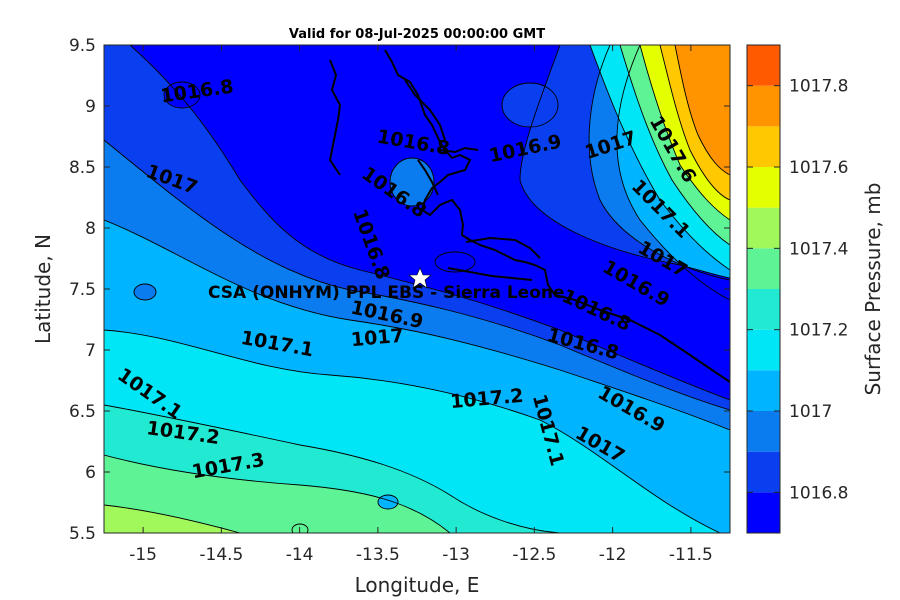  I want to click on x-tick-label: -13, so click(456, 555).